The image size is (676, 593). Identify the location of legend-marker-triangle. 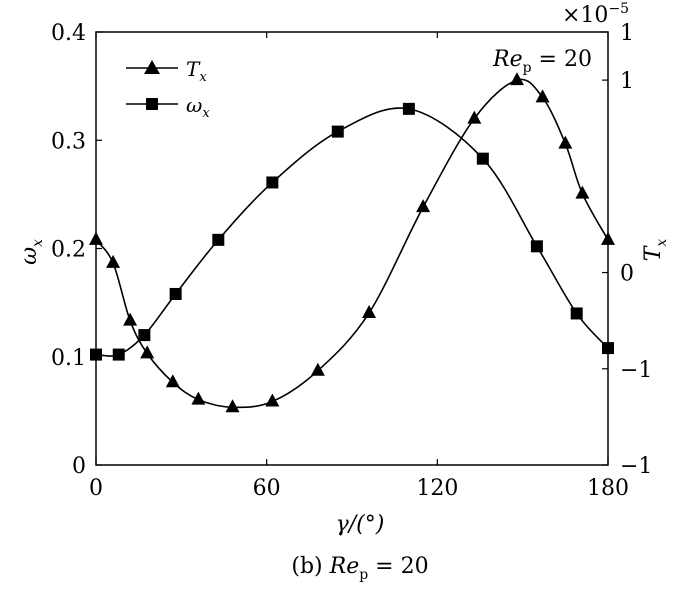
(152, 67).